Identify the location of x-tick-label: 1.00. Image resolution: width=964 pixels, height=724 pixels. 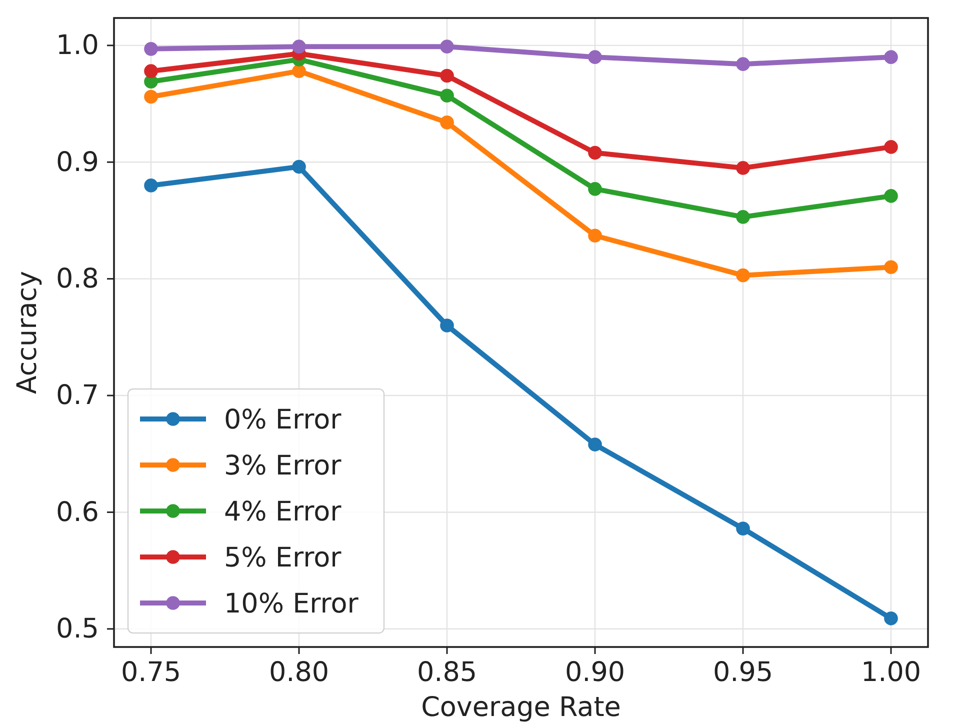
(891, 672).